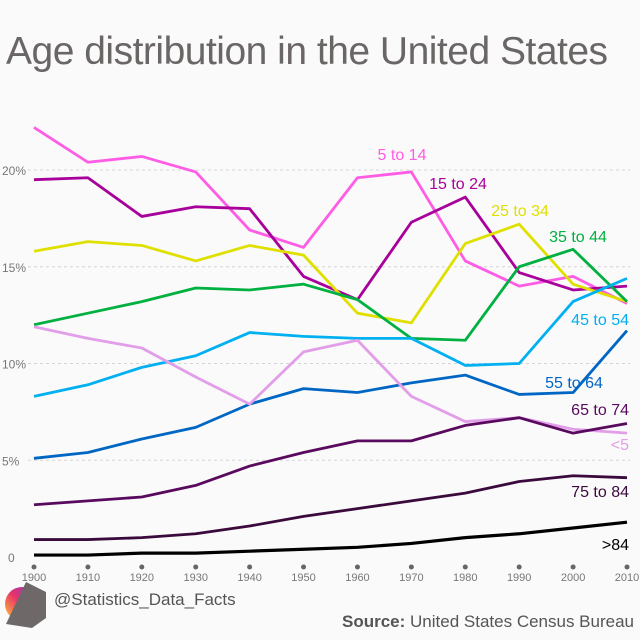 The image size is (640, 640). I want to click on series-label: 5 to 14, so click(402, 155).